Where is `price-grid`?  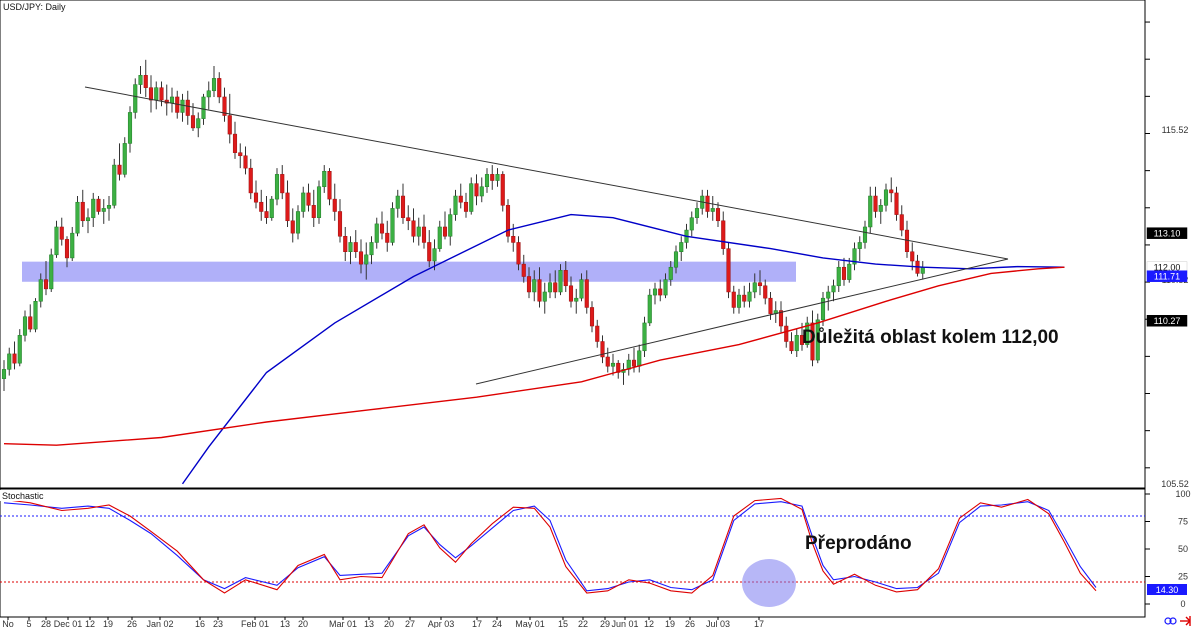 price-grid is located at coordinates (1147, 245).